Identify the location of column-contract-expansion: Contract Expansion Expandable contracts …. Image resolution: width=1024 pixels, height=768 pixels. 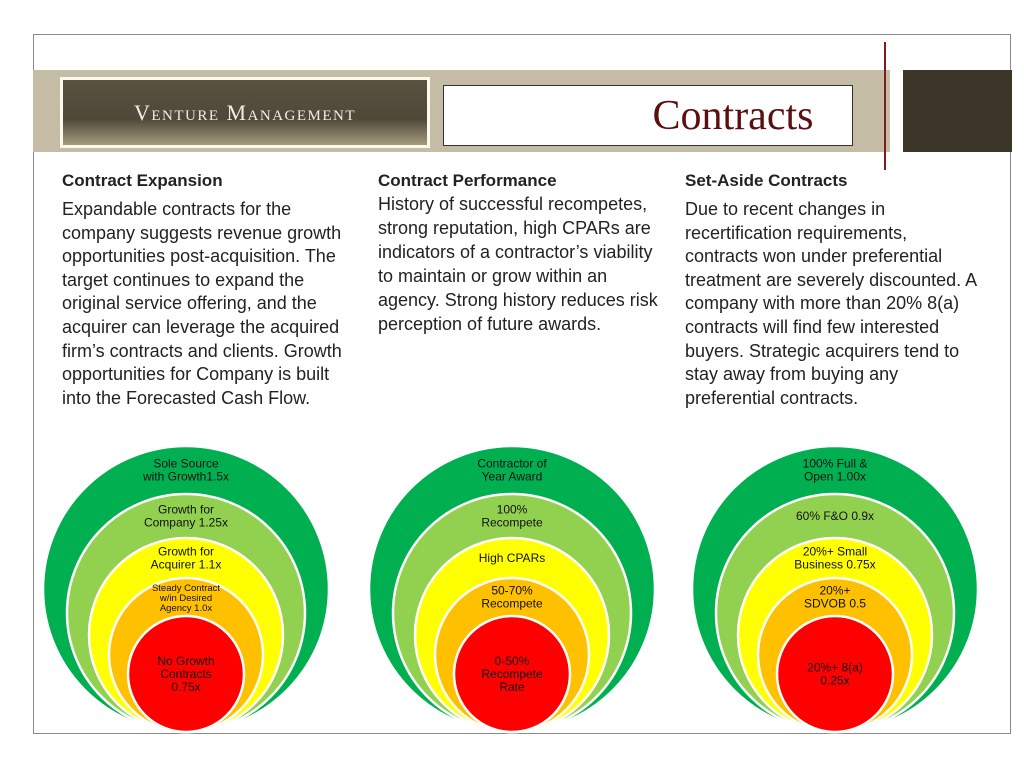
(212, 290).